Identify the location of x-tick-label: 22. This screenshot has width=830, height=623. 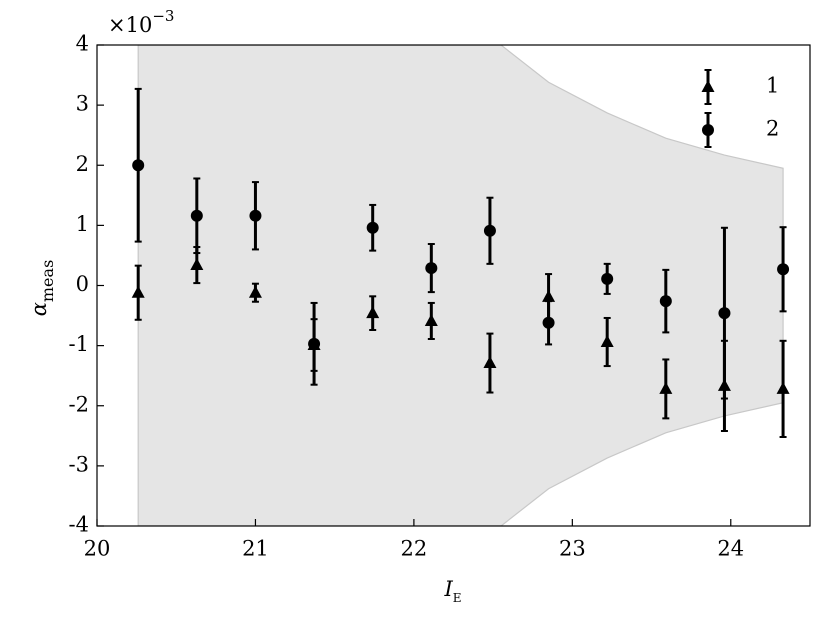
(414, 549).